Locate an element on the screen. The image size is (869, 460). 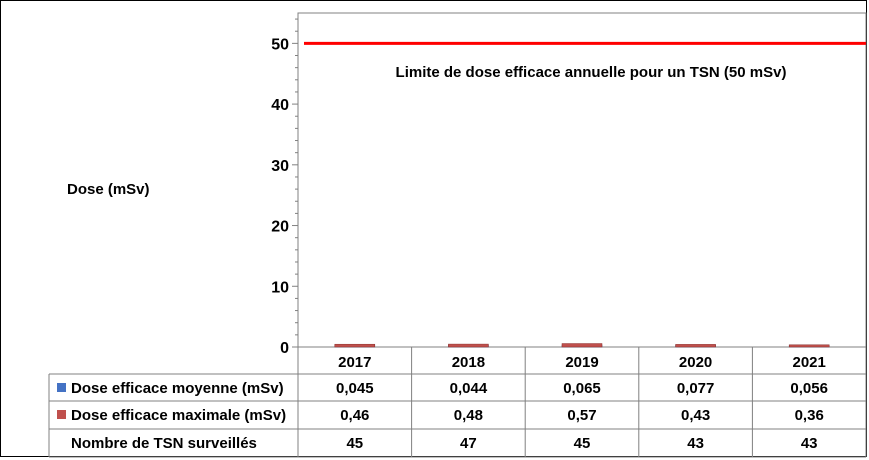
data-label: 0,46 is located at coordinates (354, 415).